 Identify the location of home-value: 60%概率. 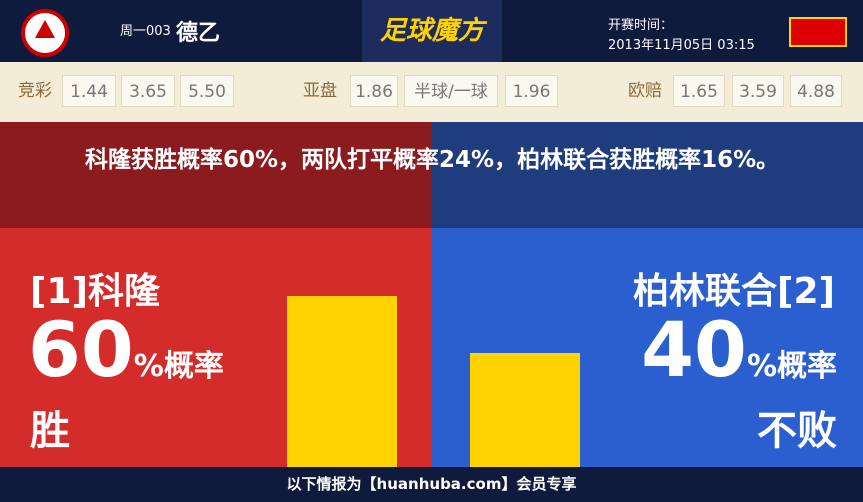
(126, 358).